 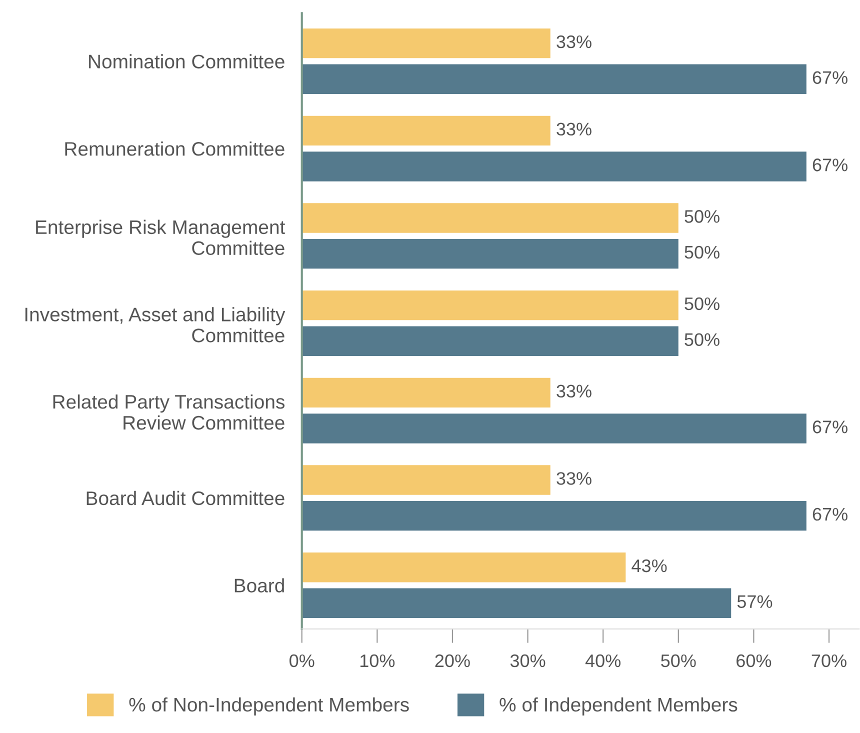 I want to click on y-tick-label: Enterprise Risk Management Committee, so click(x=161, y=238).